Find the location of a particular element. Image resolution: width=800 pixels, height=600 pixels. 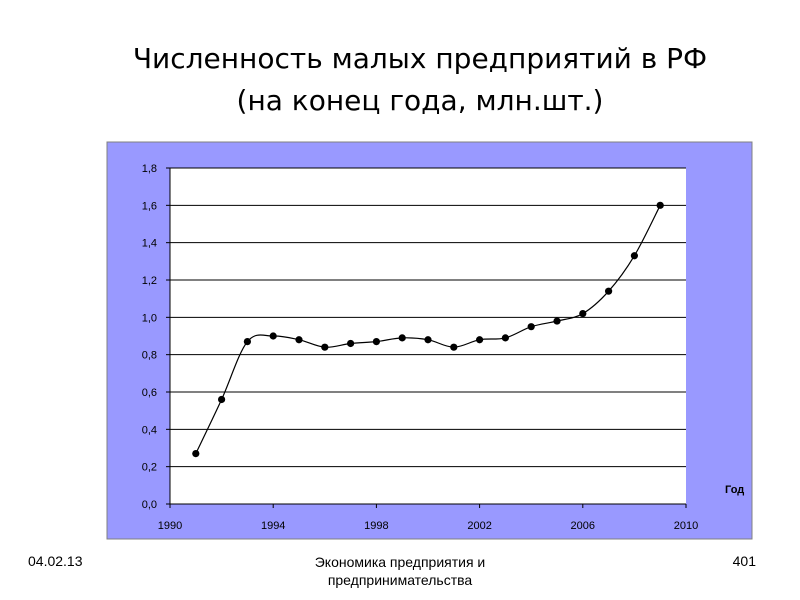

slide-title-line-1: Численность малых предприятий в РФ is located at coordinates (420, 58).